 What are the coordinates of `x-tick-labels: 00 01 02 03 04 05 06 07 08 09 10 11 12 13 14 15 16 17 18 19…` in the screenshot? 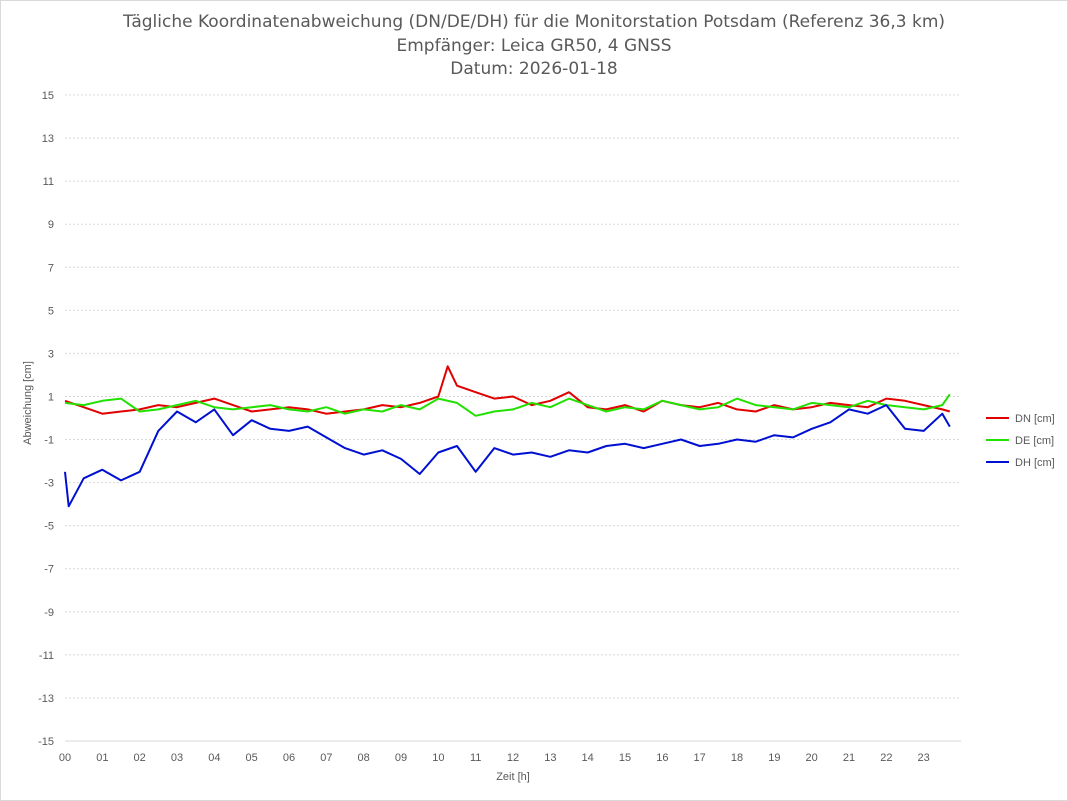 It's located at (494, 758).